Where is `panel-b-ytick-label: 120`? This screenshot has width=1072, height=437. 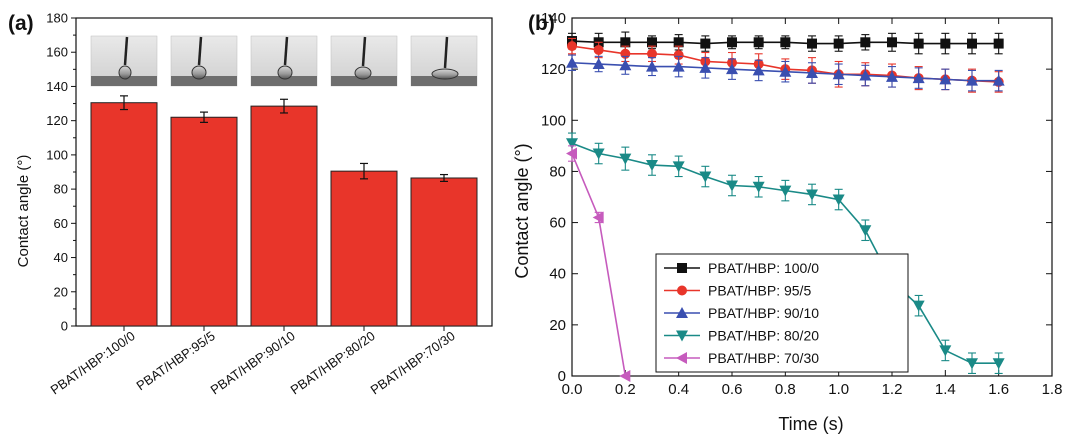
panel-b-ytick-label: 120 is located at coordinates (553, 69).